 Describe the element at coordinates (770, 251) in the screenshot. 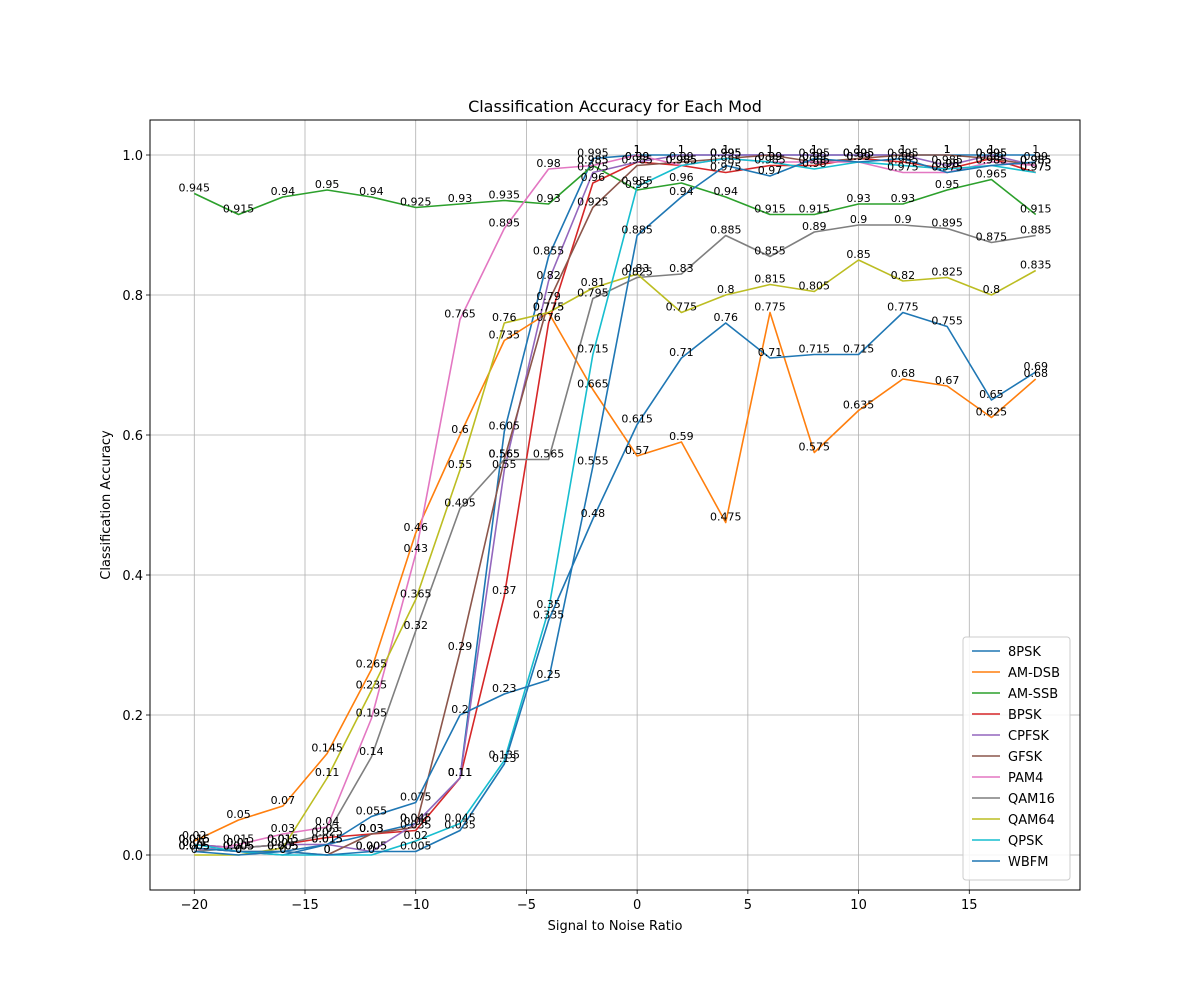

I see `data-label: 0.855` at that location.